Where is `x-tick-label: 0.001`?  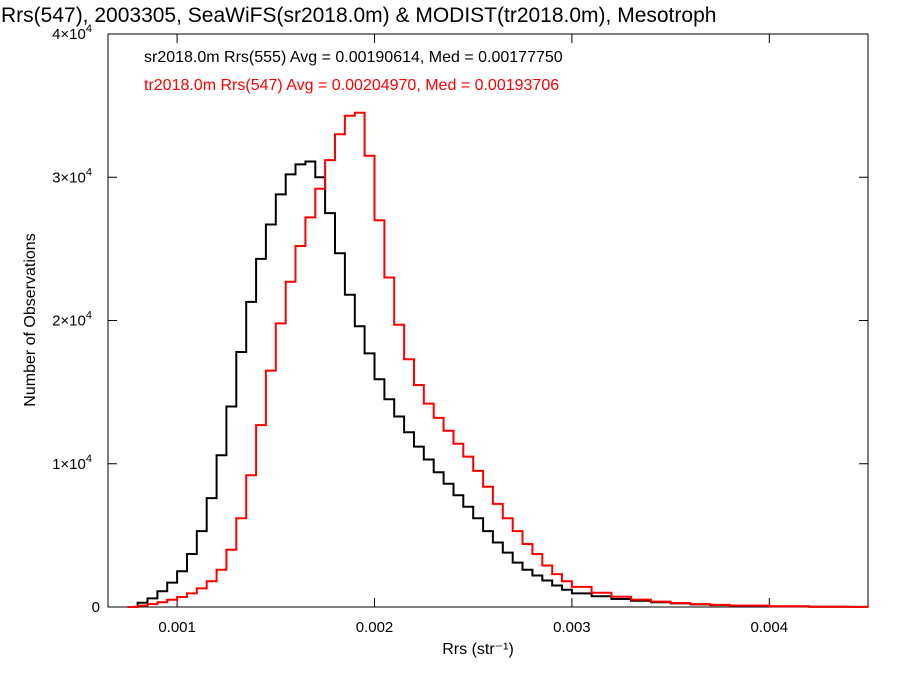
x-tick-label: 0.001 is located at coordinates (177, 627).